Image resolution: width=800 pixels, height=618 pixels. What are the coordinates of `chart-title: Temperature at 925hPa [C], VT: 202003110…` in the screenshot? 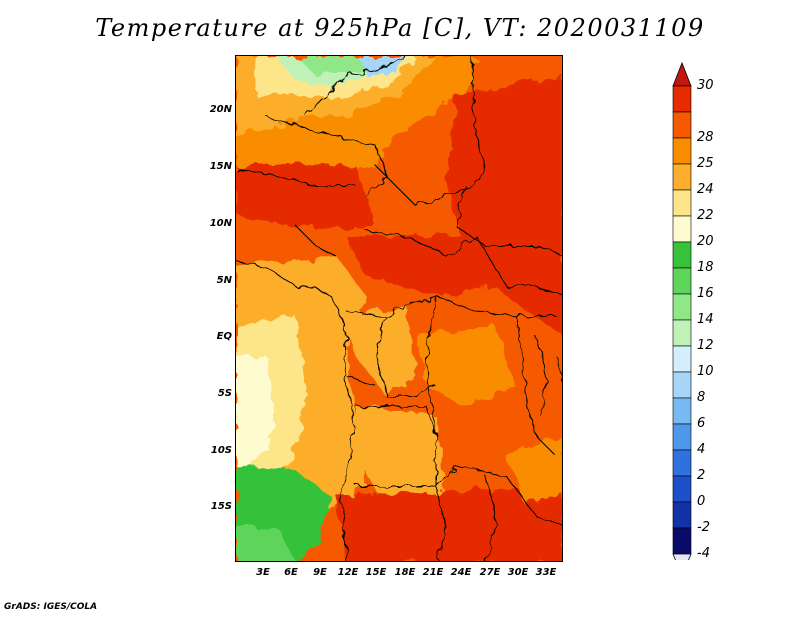 It's located at (400, 28).